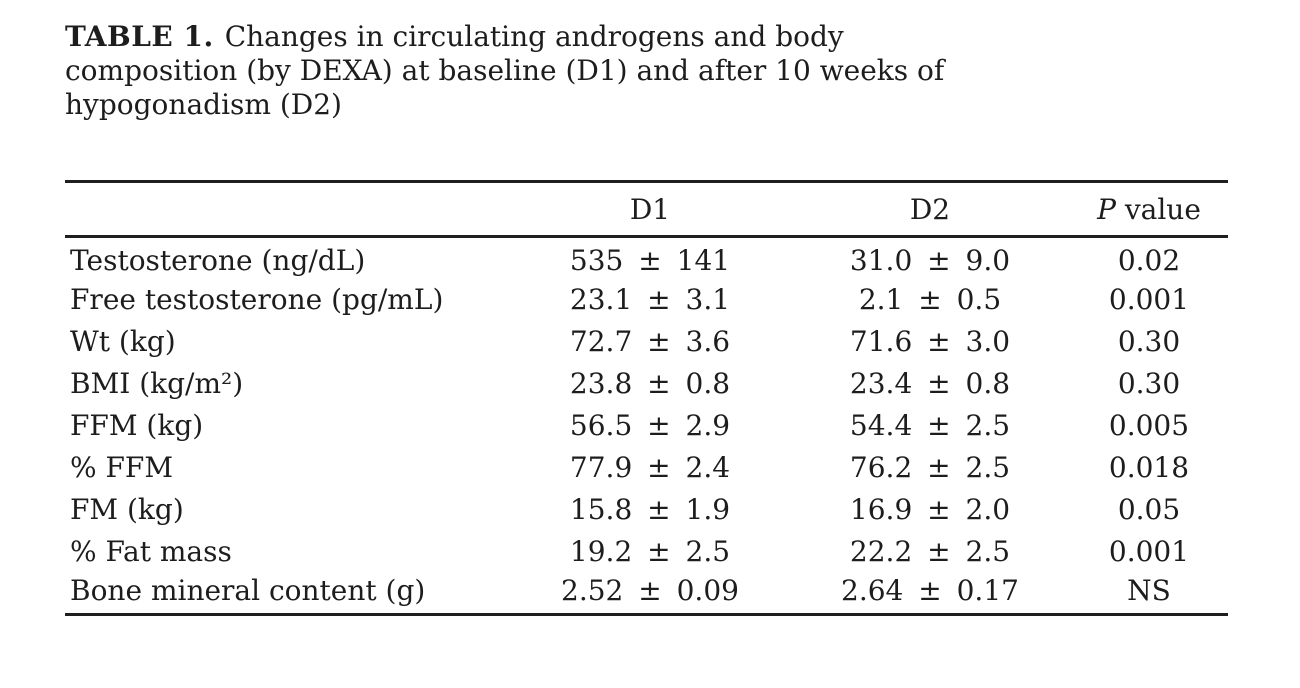  What do you see at coordinates (650, 260) in the screenshot?
I see `d1-value: 535 ± 141` at bounding box center [650, 260].